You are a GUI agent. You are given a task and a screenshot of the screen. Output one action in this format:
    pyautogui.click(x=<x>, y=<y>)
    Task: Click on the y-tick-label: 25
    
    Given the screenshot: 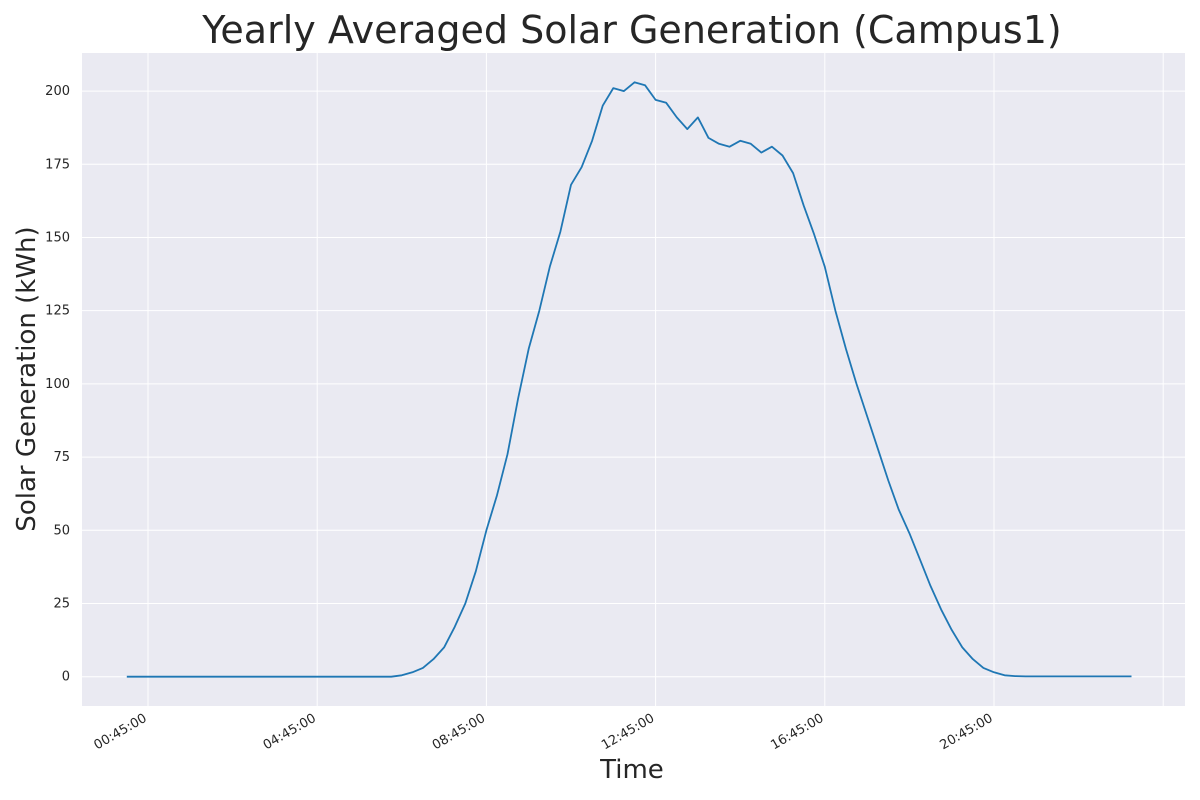 What is the action you would take?
    pyautogui.click(x=61, y=604)
    